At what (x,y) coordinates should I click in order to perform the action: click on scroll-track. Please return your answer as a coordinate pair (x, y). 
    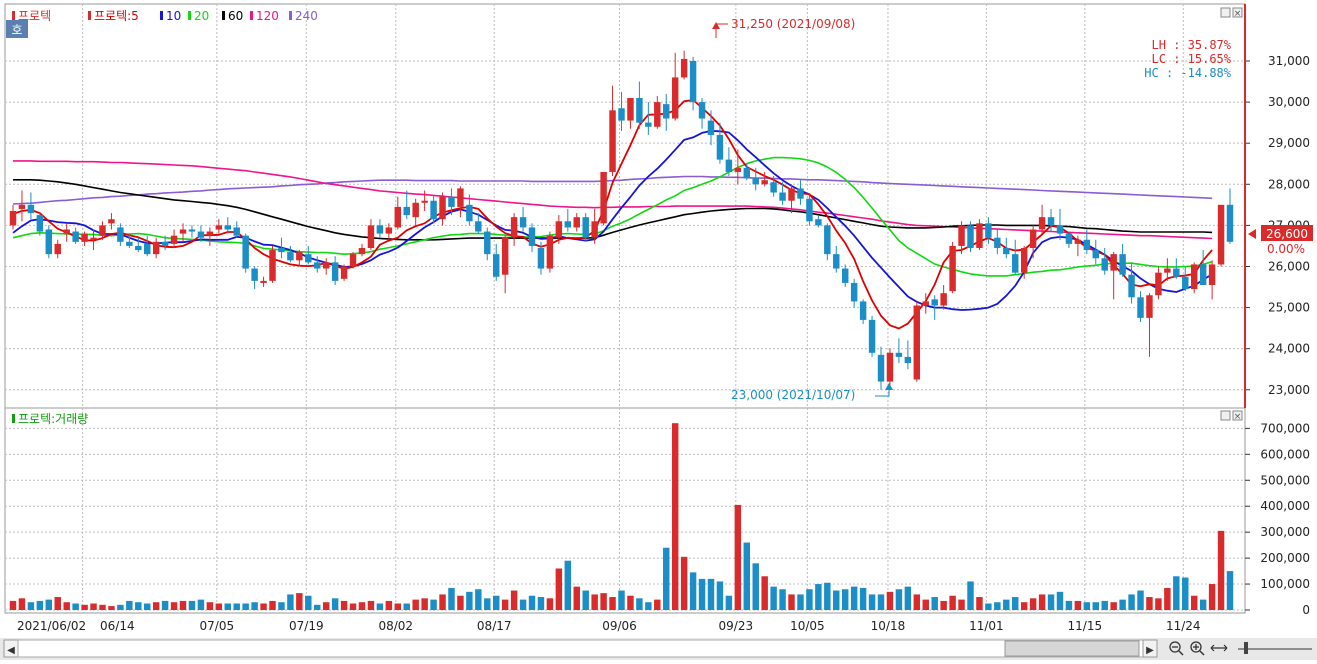
    Looking at the image, I should click on (580, 648).